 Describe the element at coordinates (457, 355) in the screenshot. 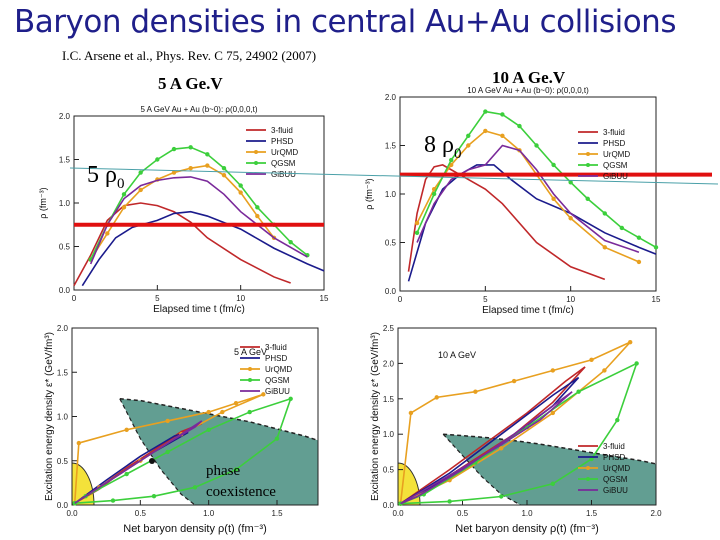

I see `plot-title: 10 A GeV` at that location.